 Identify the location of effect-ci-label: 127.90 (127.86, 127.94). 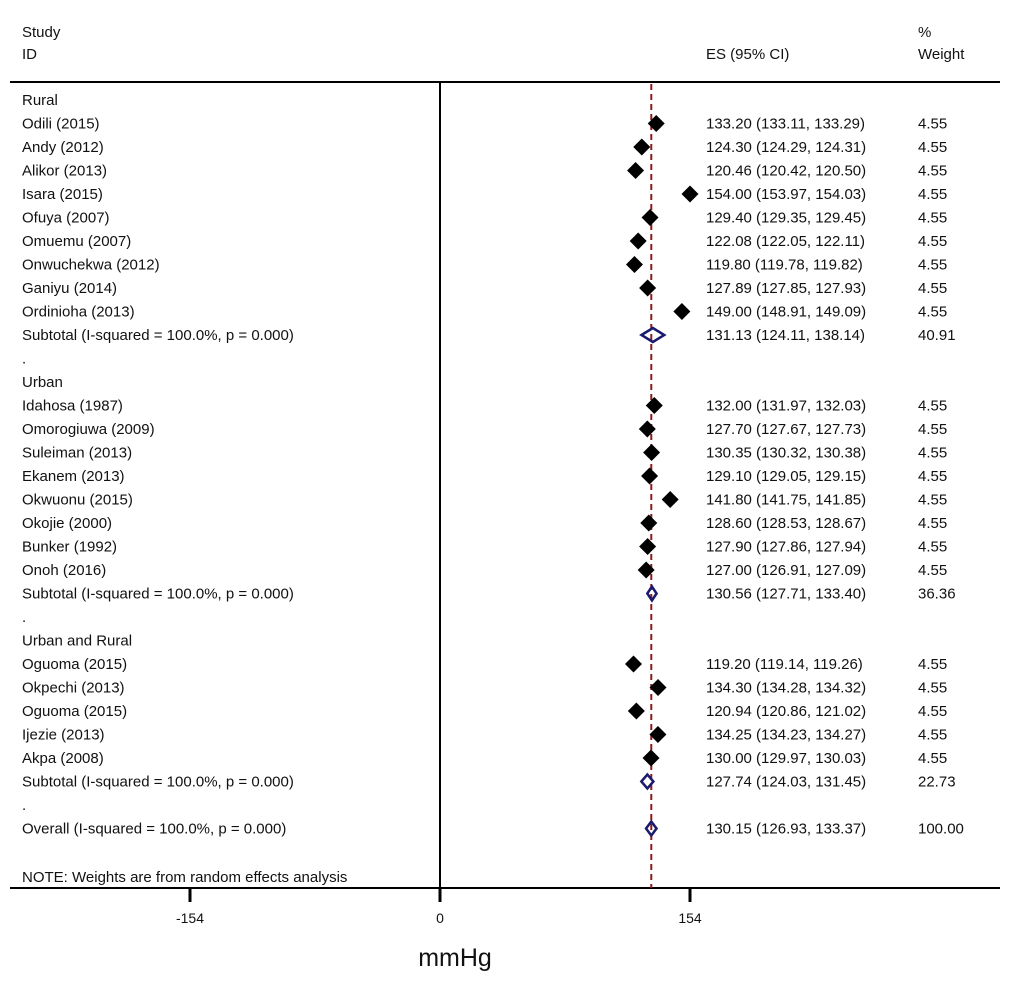
(786, 547).